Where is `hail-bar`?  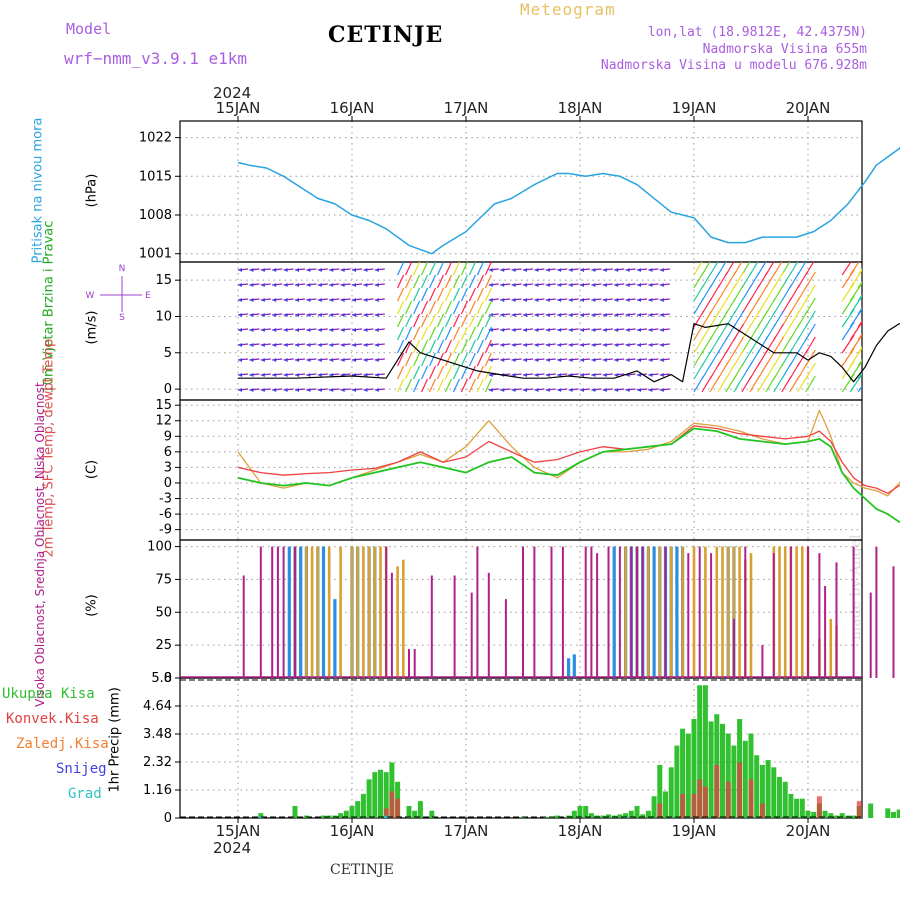 hail-bar is located at coordinates (386, 816).